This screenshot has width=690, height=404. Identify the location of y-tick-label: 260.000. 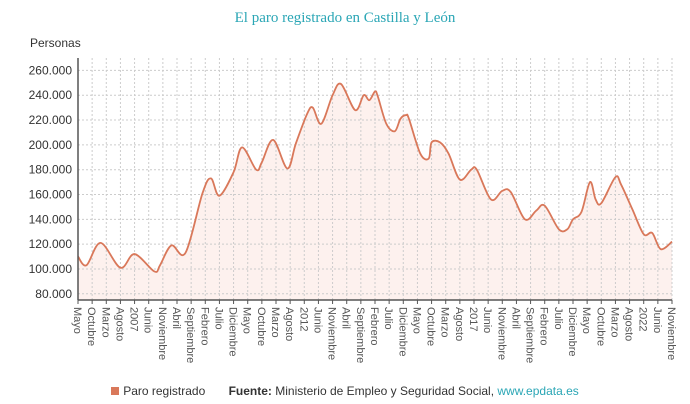
(51, 70).